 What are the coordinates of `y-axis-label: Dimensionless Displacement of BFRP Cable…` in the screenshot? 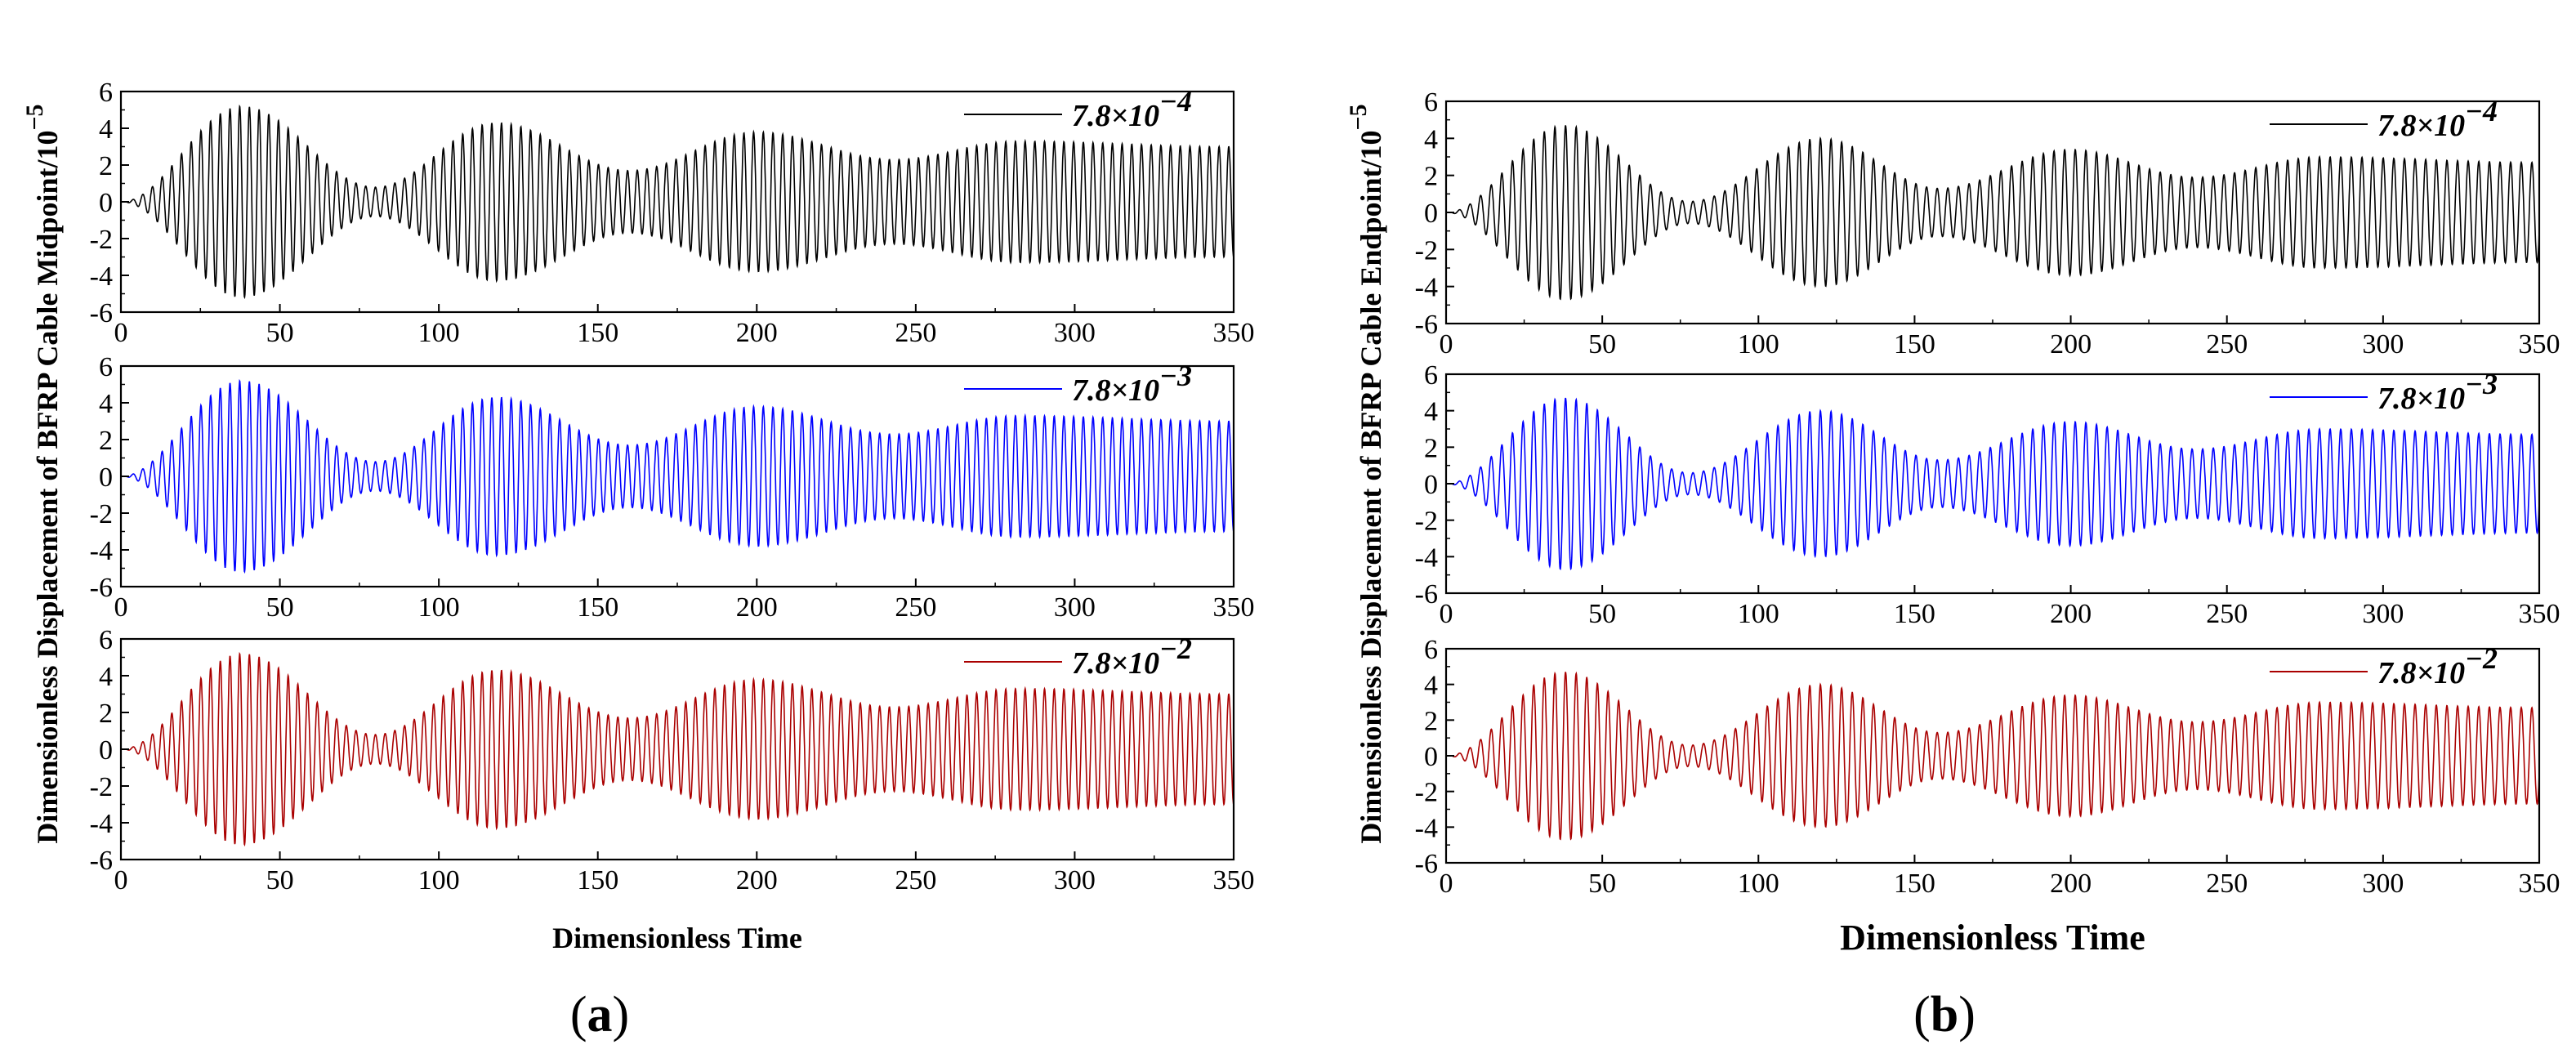 It's located at (1366, 473).